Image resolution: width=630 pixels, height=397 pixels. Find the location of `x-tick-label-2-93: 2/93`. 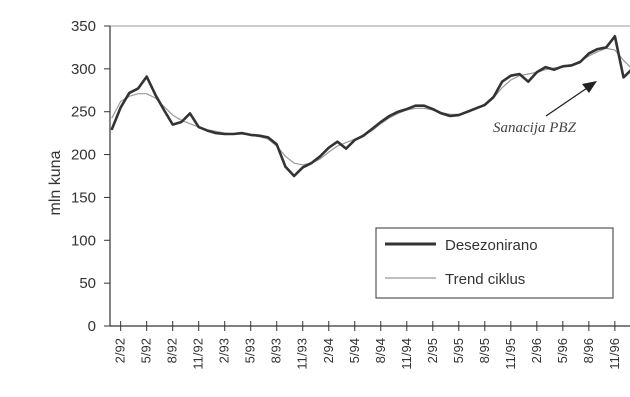

x-tick-label-2-93: 2/93 is located at coordinates (224, 350).